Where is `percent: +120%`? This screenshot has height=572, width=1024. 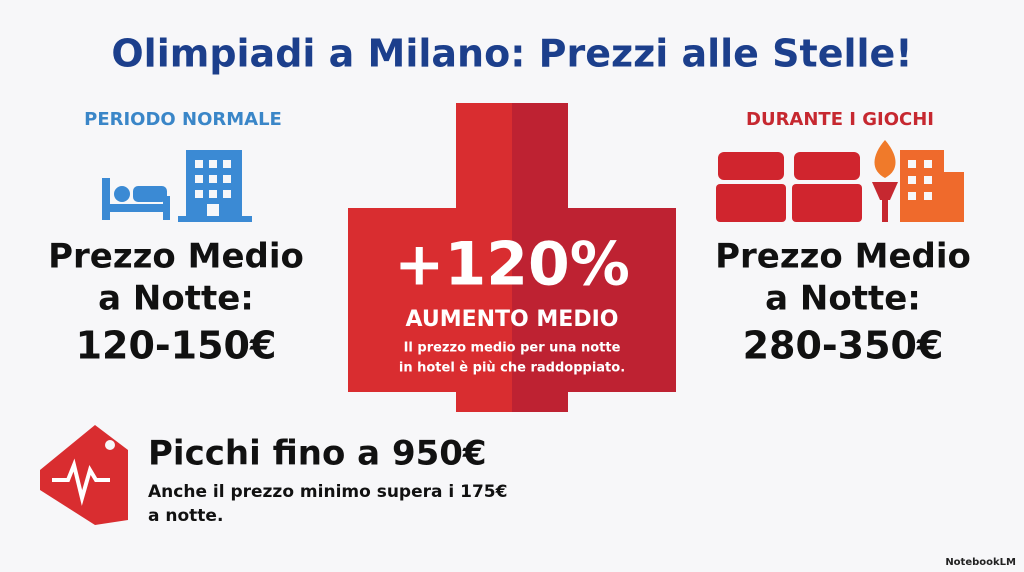
percent: +120% is located at coordinates (512, 265).